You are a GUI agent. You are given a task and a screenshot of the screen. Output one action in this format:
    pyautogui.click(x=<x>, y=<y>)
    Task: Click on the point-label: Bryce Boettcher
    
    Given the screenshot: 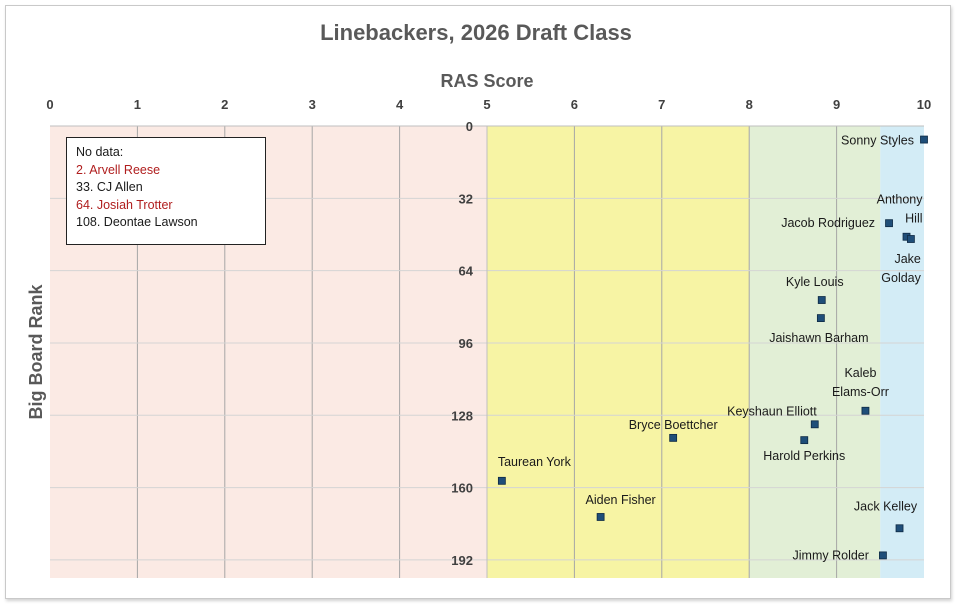 What is the action you would take?
    pyautogui.click(x=673, y=425)
    